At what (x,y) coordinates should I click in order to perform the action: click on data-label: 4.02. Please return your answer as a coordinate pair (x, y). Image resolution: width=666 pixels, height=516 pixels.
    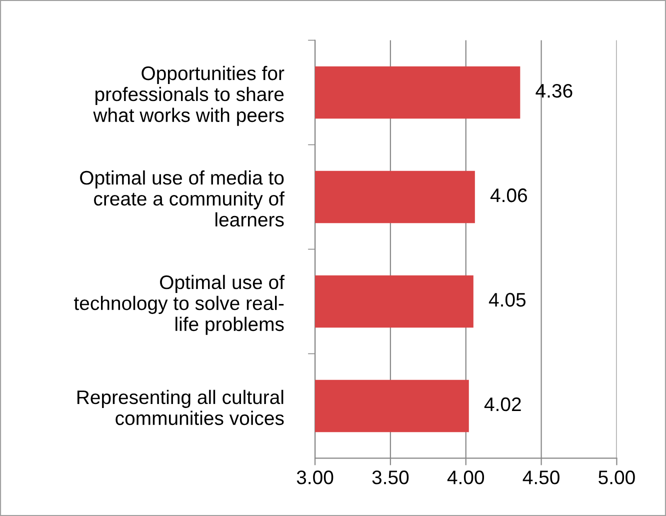
    Looking at the image, I should click on (502, 404).